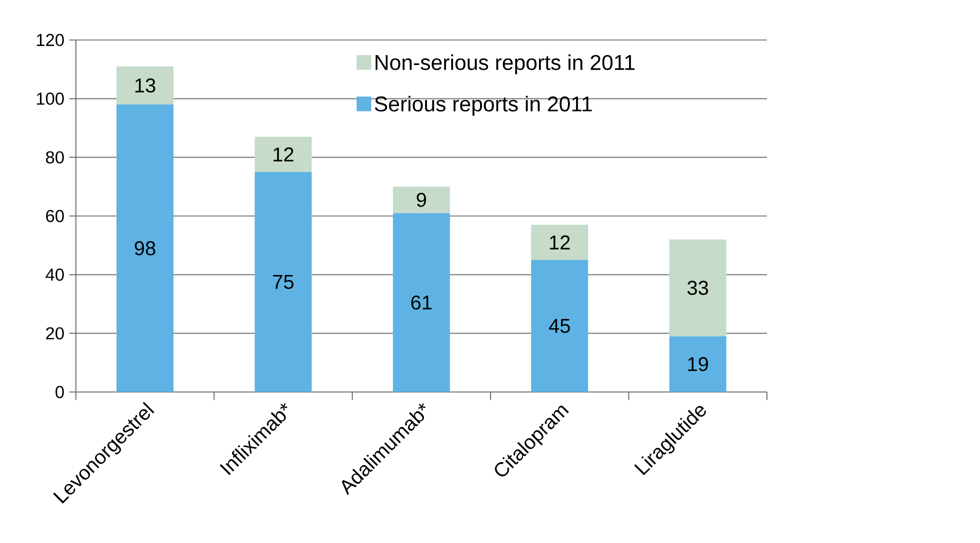  I want to click on data-label: 19, so click(698, 364).